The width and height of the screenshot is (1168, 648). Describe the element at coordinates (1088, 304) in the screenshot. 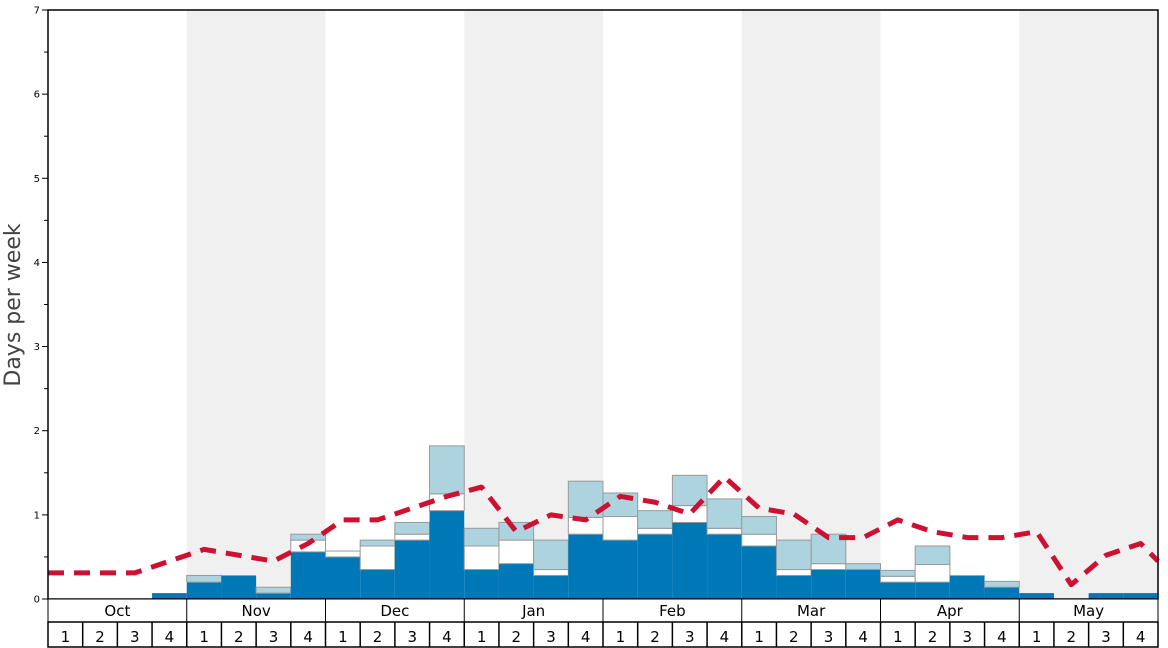

I see `month-shade-may` at that location.